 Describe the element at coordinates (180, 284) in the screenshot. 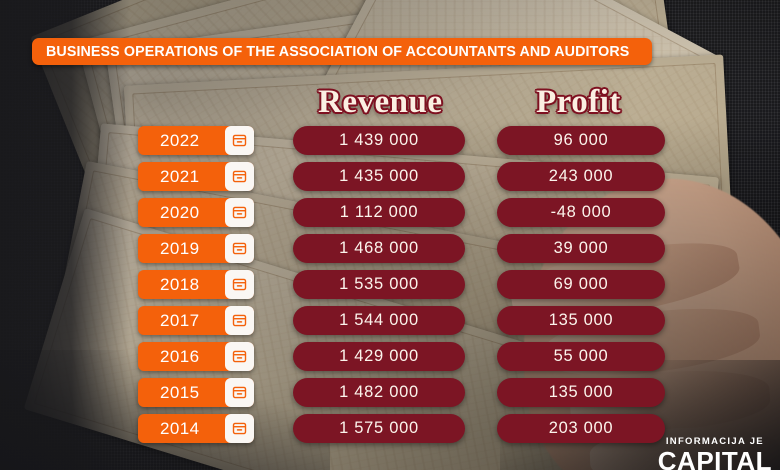

I see `year-label: 2018` at that location.